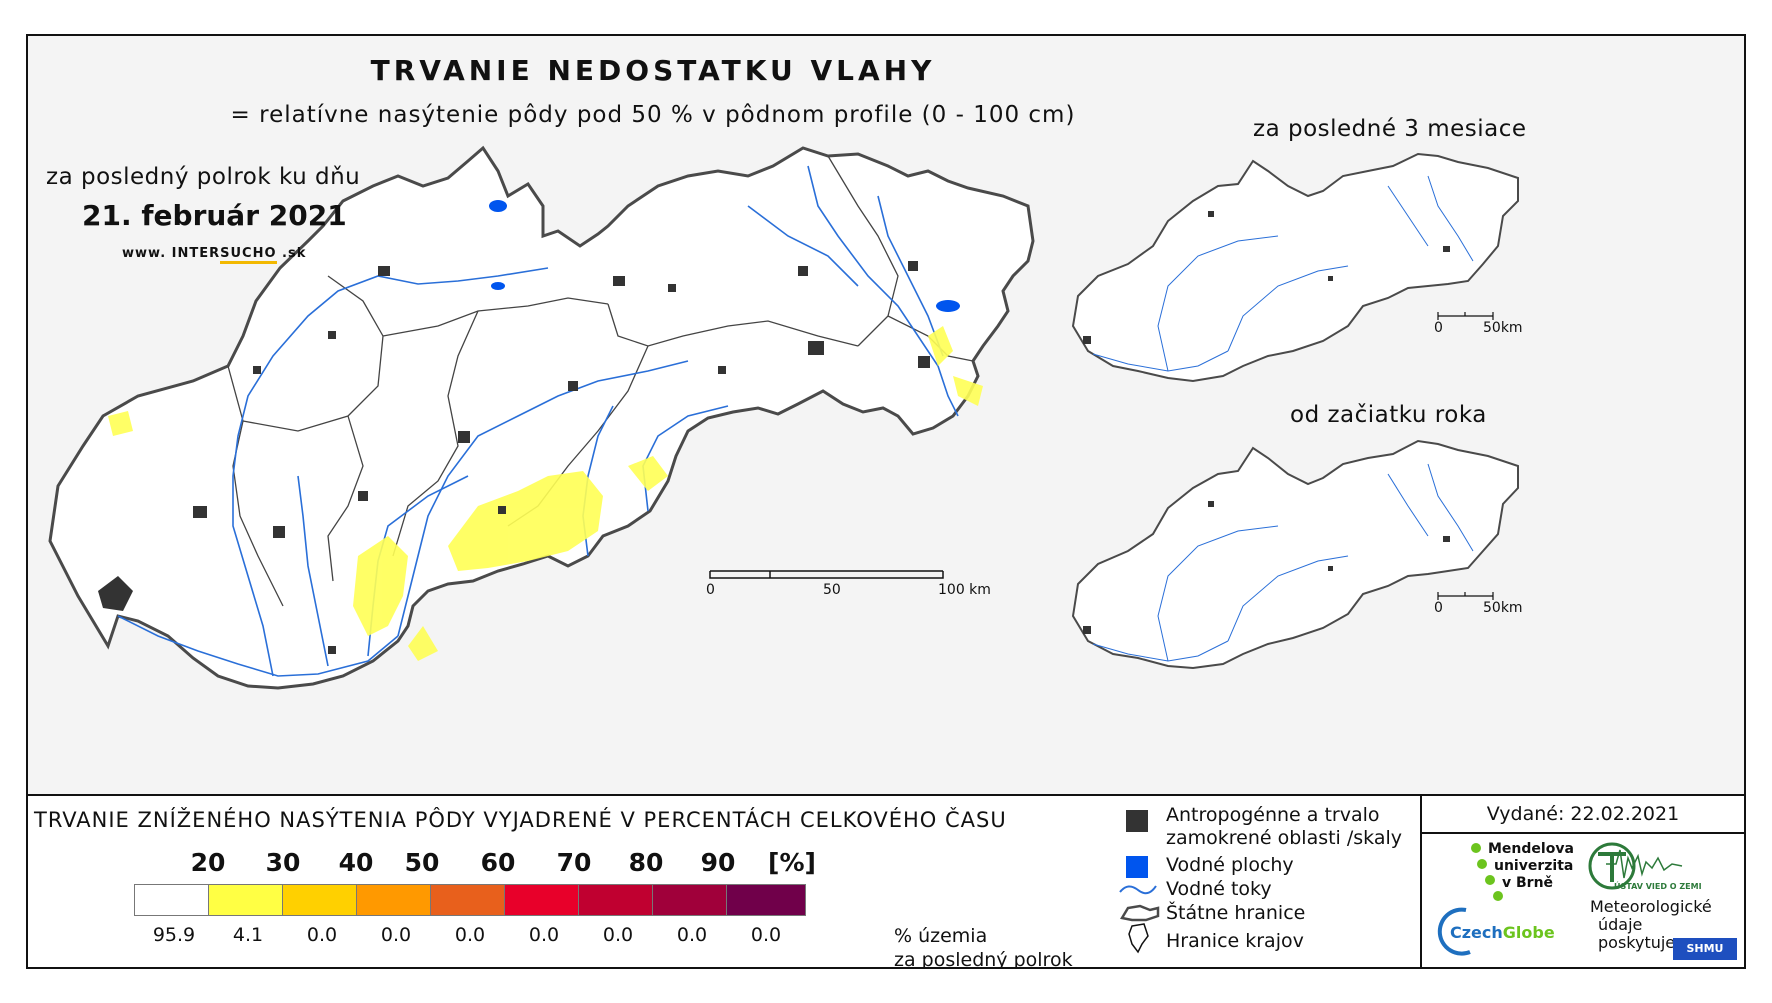 The image size is (1772, 1003). I want to click on meteo-line1: Meteorologické, so click(1651, 906).